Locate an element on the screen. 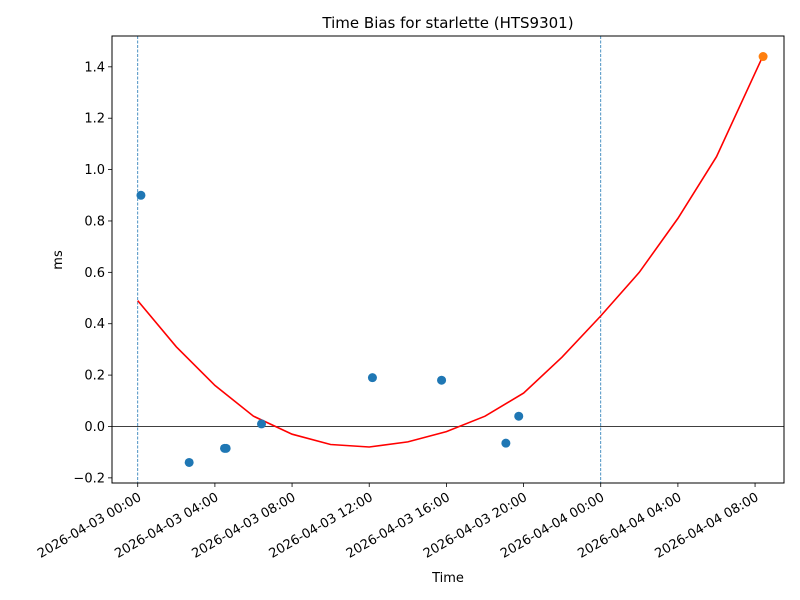 The width and height of the screenshot is (800, 600). x-axis-label: Time is located at coordinates (447, 578).